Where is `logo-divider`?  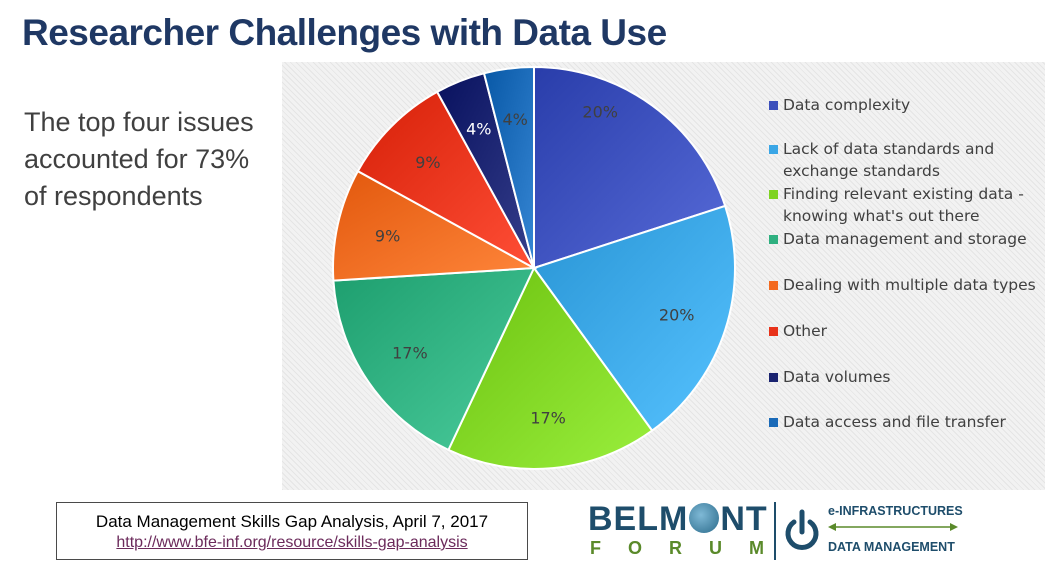
logo-divider is located at coordinates (775, 531).